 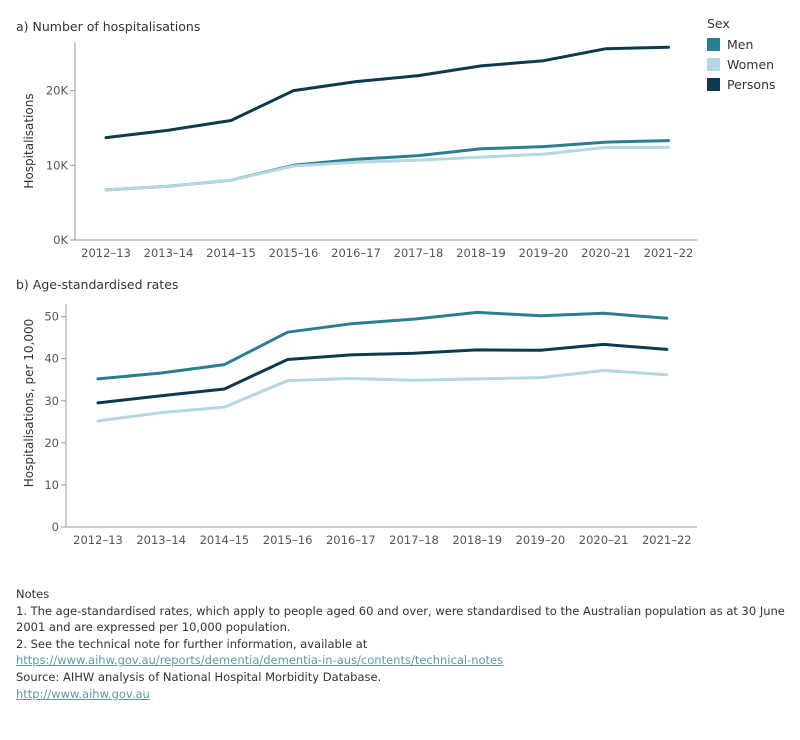 I want to click on chart-b-x-tick-label: 2015–16, so click(x=288, y=540).